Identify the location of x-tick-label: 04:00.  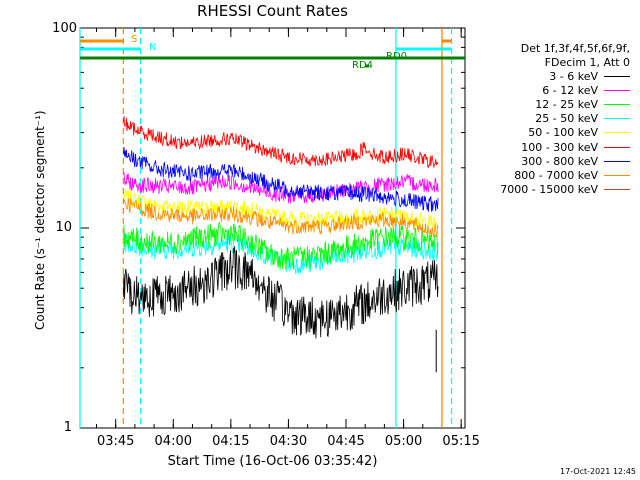
(173, 441).